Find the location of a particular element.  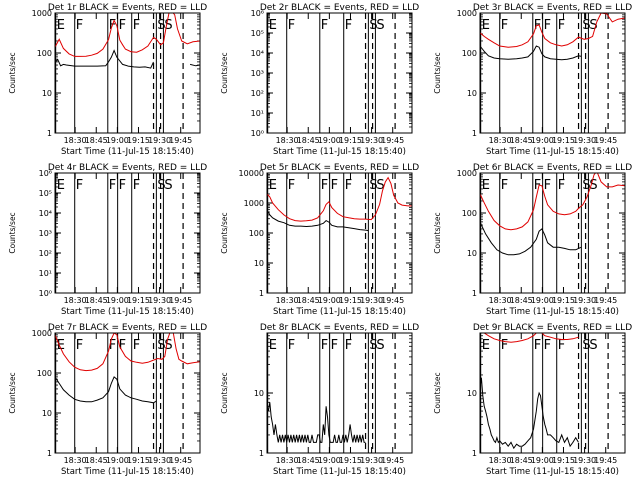

chart-title: Det 5r BLACK = Events, RED = LLD is located at coordinates (339, 168).